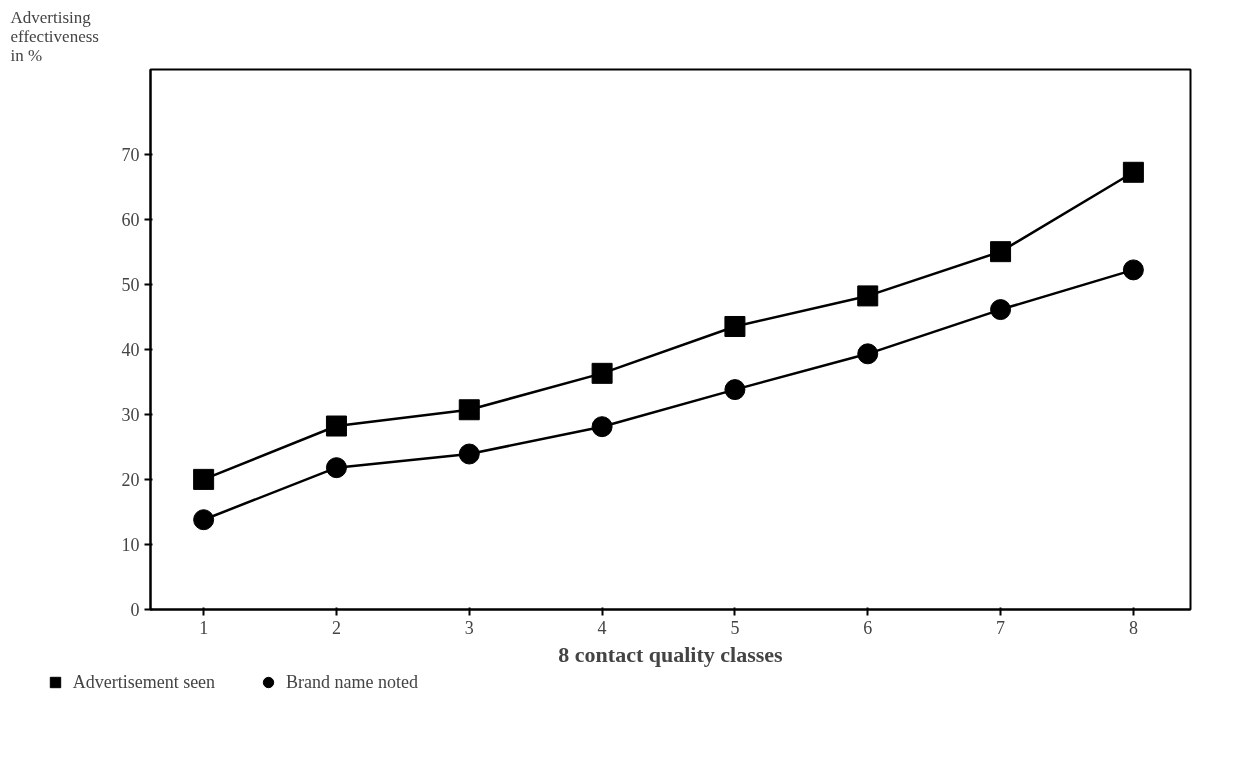 This screenshot has width=1245, height=764. What do you see at coordinates (130, 349) in the screenshot?
I see `y-tick-label: 40` at bounding box center [130, 349].